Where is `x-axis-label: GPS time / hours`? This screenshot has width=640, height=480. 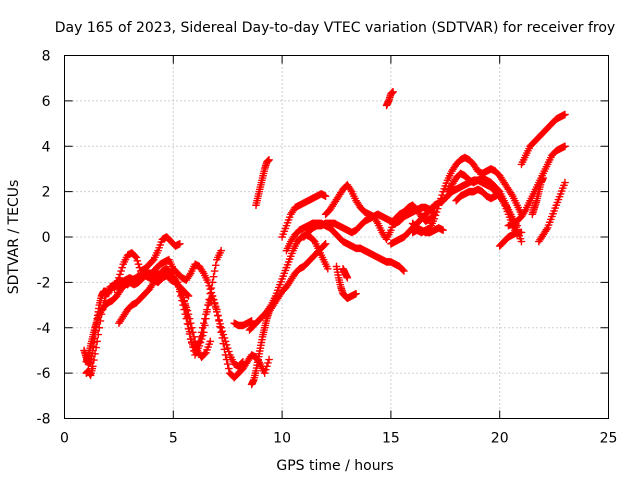
x-axis-label: GPS time / hours is located at coordinates (334, 466).